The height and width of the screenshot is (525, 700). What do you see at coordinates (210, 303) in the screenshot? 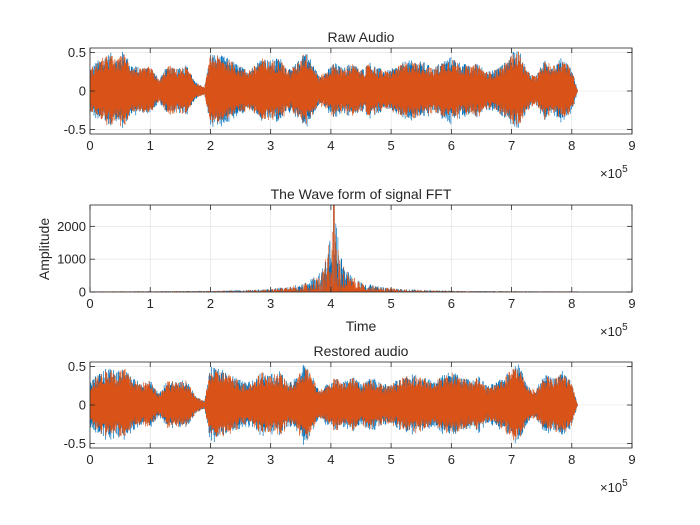
I see `fft-xtick-label: 2` at bounding box center [210, 303].